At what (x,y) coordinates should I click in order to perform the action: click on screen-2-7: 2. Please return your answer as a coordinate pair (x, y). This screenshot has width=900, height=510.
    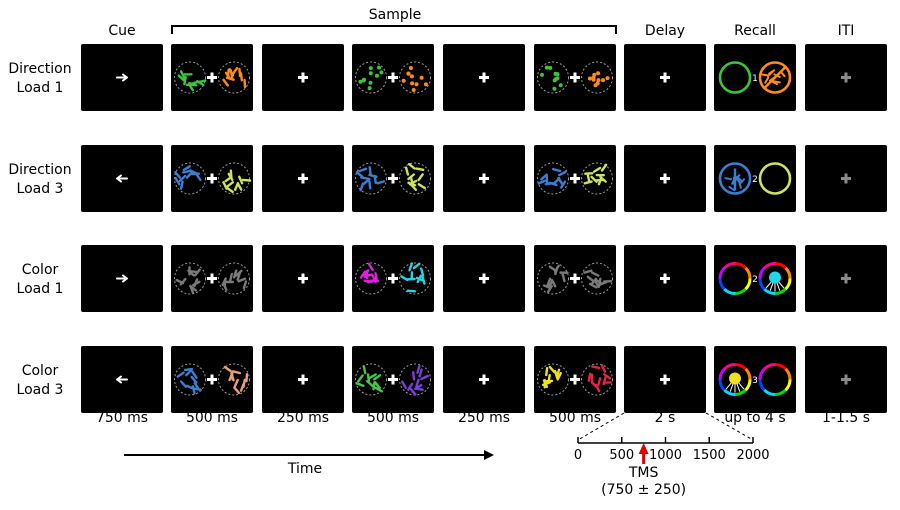
    Looking at the image, I should click on (755, 278).